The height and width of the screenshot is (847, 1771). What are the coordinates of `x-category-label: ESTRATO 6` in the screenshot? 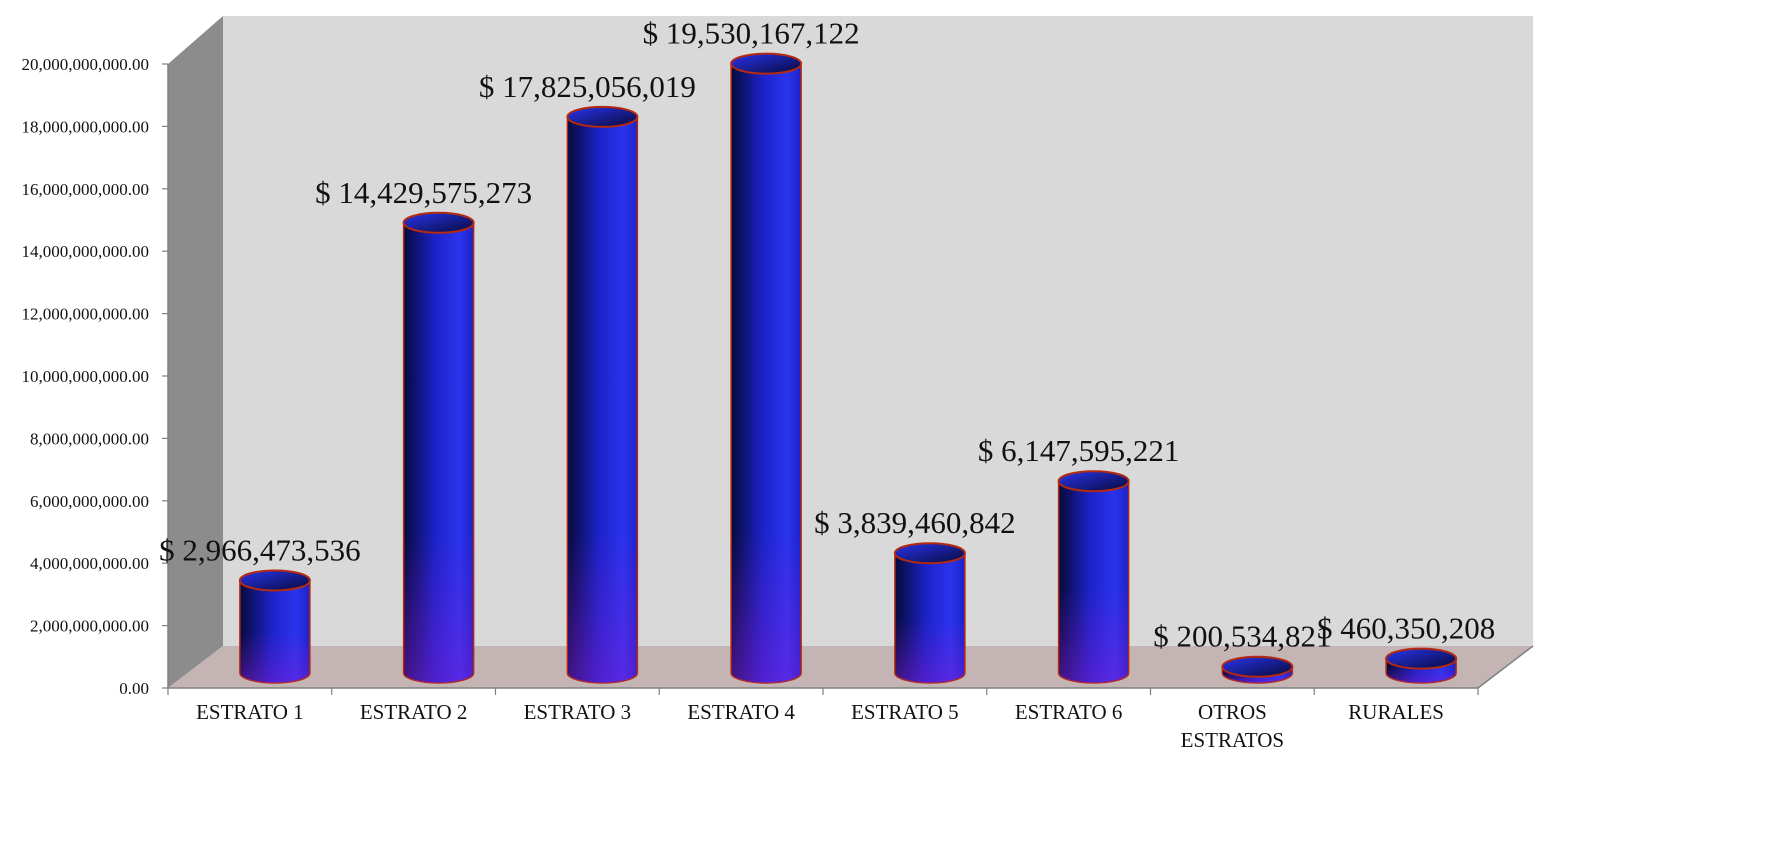 It's located at (1069, 712).